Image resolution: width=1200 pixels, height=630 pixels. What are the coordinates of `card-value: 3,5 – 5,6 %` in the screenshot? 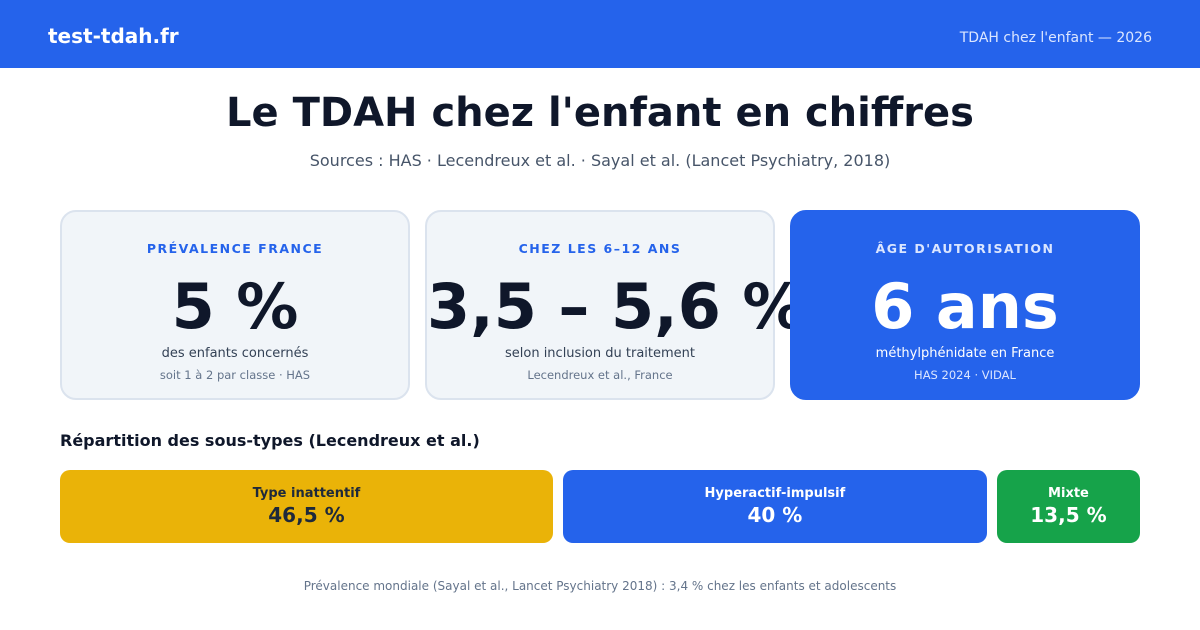 It's located at (616, 306).